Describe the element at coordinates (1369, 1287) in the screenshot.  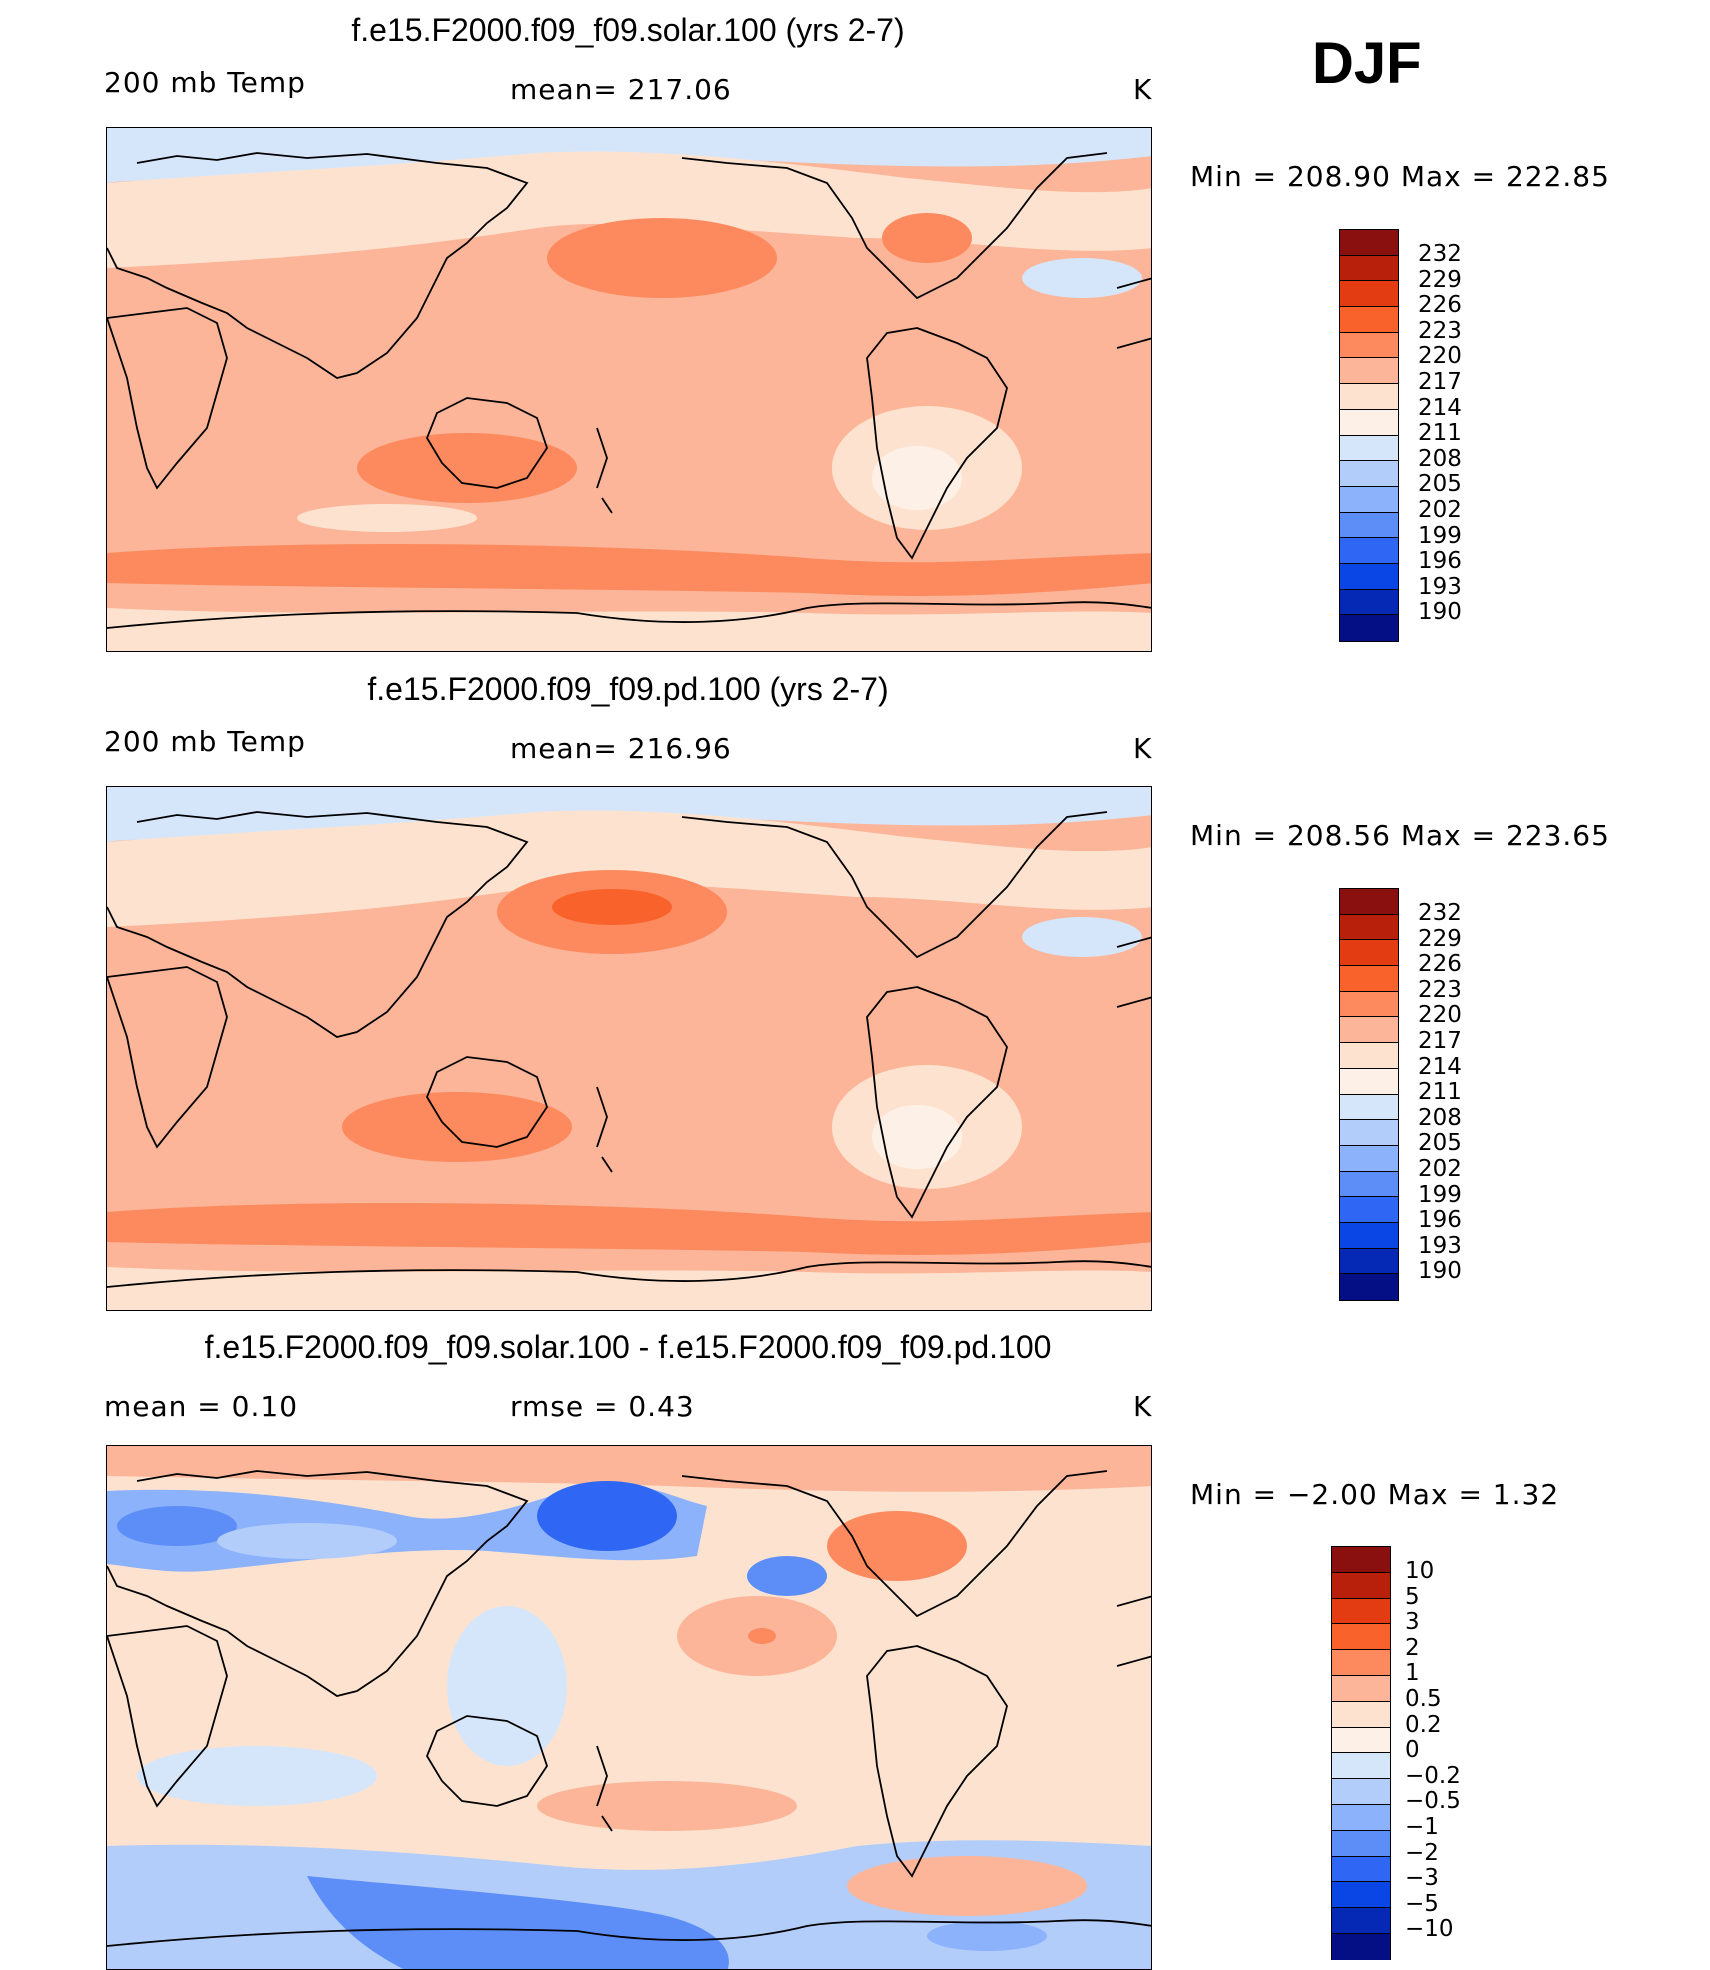
I see `panel2-cbar-swatch-bottom` at that location.